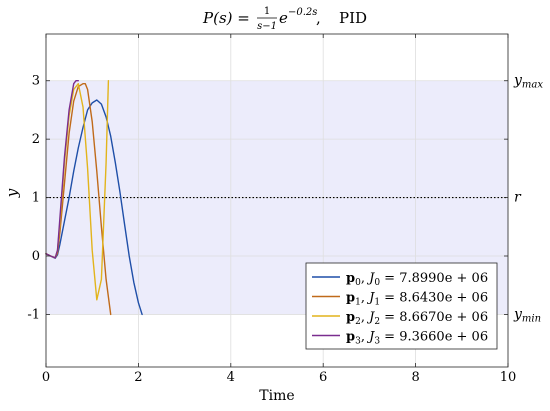  What do you see at coordinates (415, 377) in the screenshot?
I see `x-tick-label: 8` at bounding box center [415, 377].